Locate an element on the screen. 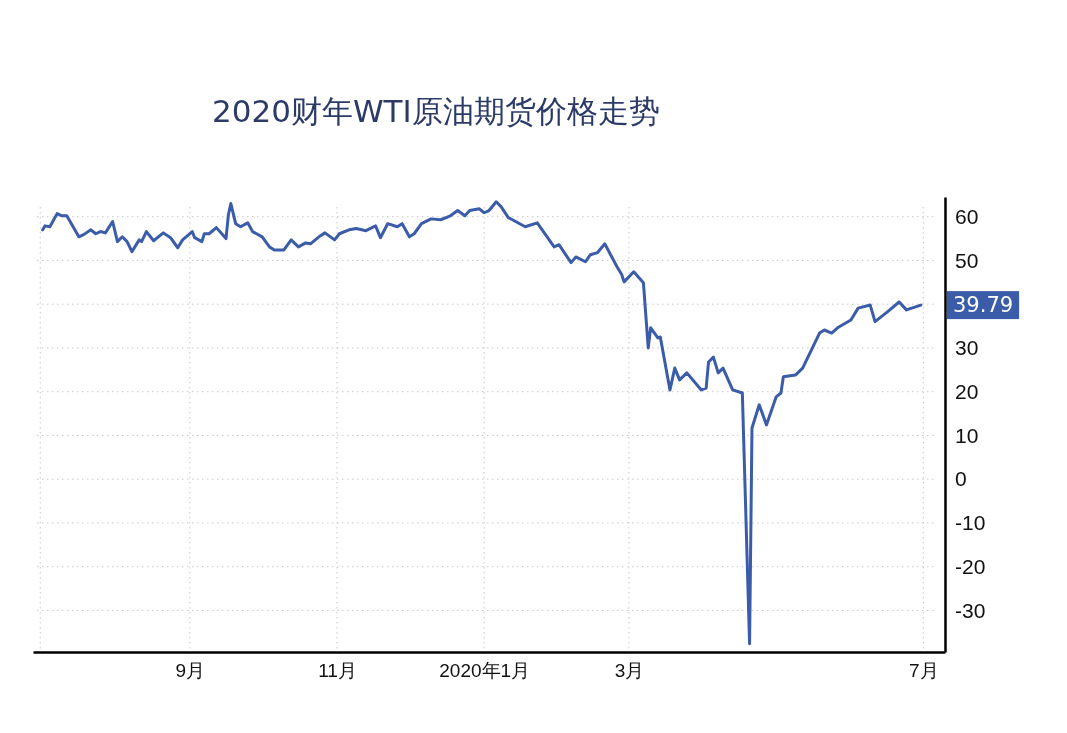 The image size is (1067, 733). y-tick-label: 60 is located at coordinates (967, 216).